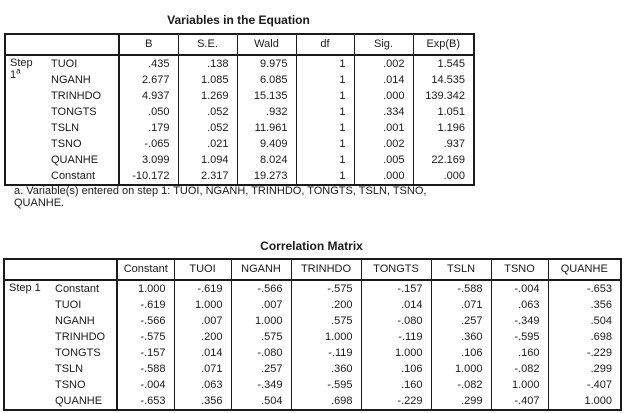 The width and height of the screenshot is (625, 413). What do you see at coordinates (443, 144) in the screenshot?
I see `cell-value: .937` at bounding box center [443, 144].